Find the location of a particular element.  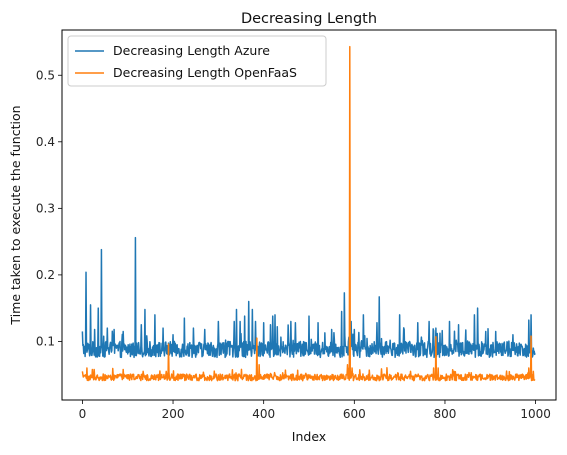

x-tick-label: 200 is located at coordinates (173, 414).